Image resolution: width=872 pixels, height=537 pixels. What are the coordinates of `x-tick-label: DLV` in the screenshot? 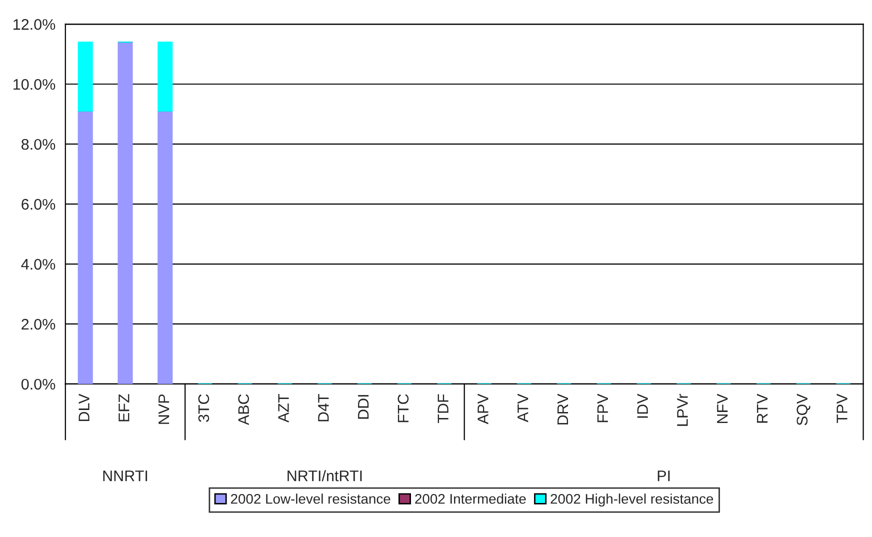 It's located at (84, 408).